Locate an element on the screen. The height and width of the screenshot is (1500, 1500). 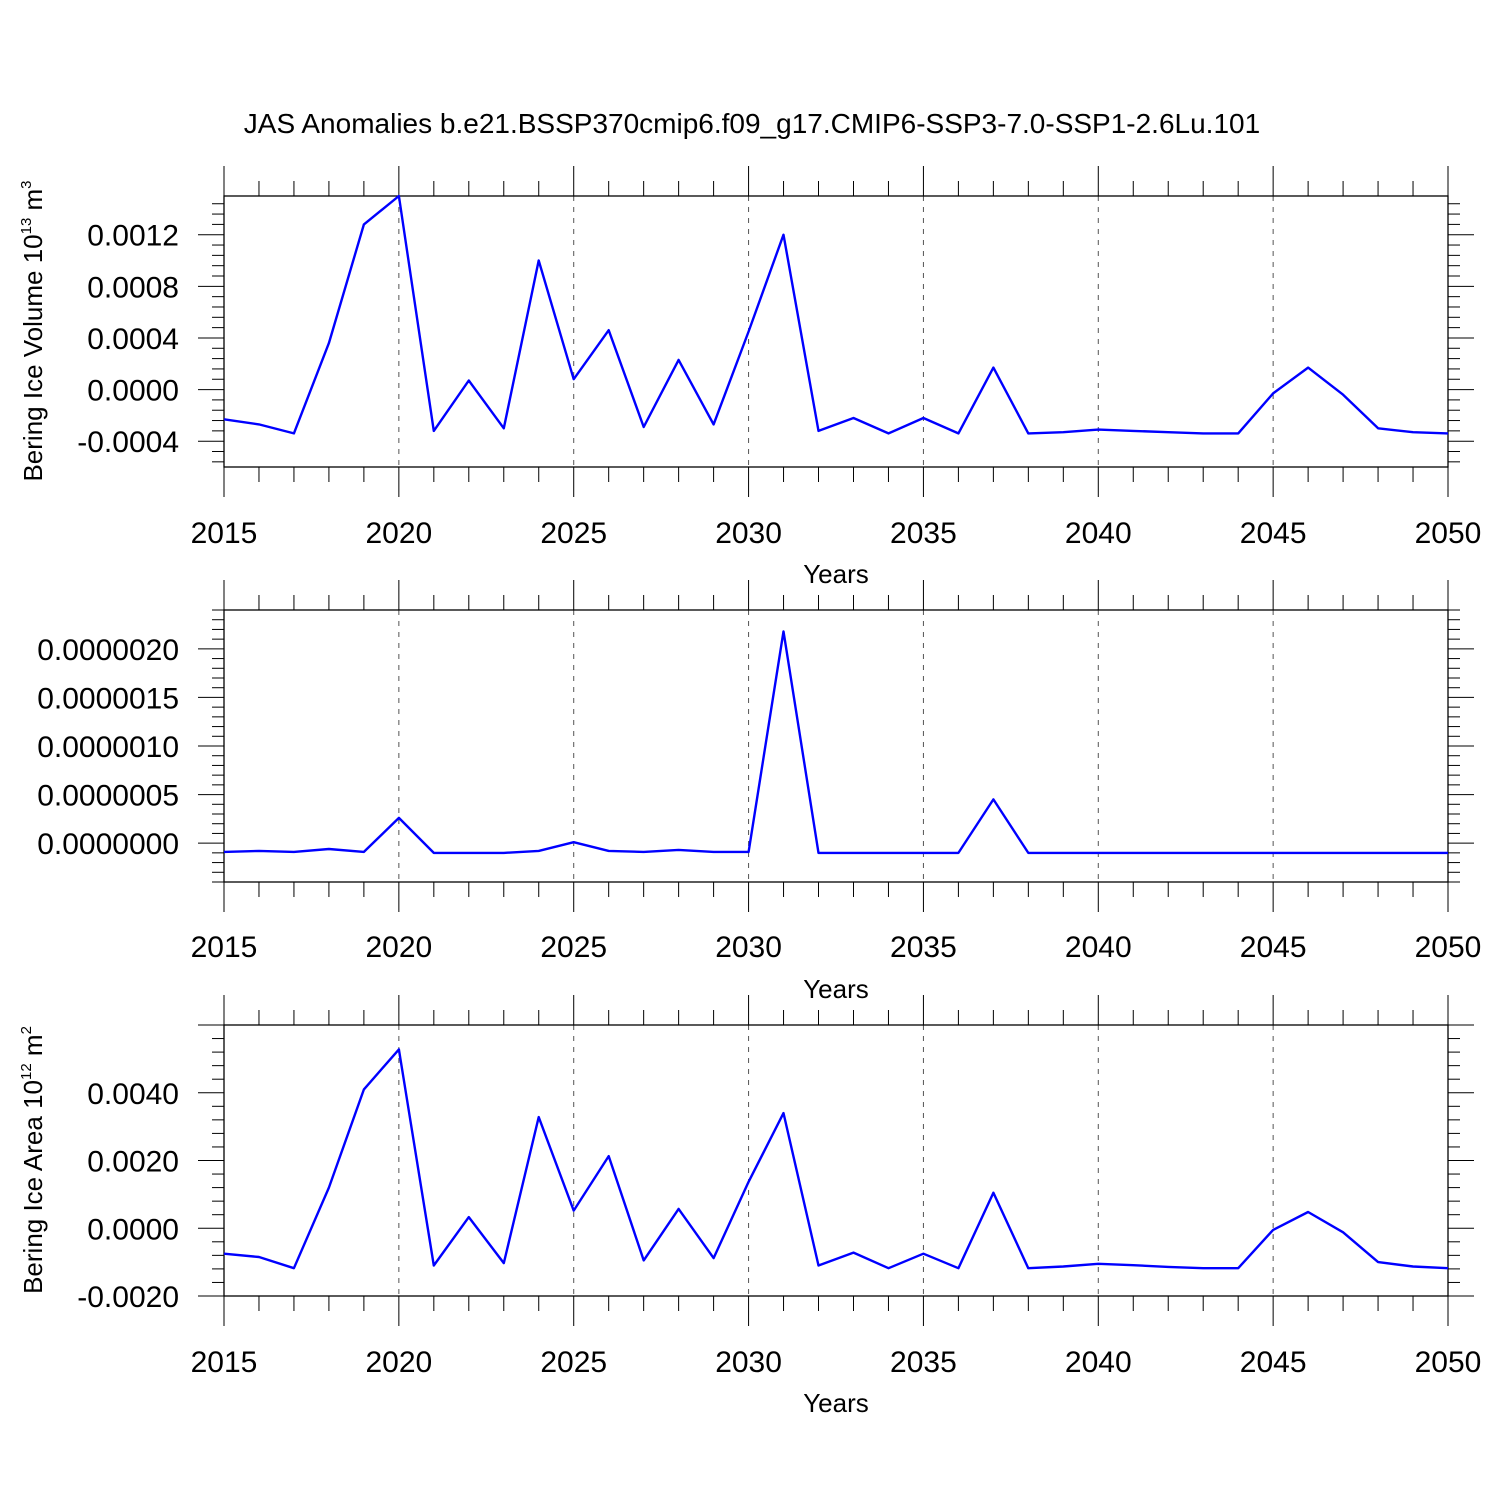
y-axis-label: Bering Ice Area 1012 m2 is located at coordinates (33, 1160).